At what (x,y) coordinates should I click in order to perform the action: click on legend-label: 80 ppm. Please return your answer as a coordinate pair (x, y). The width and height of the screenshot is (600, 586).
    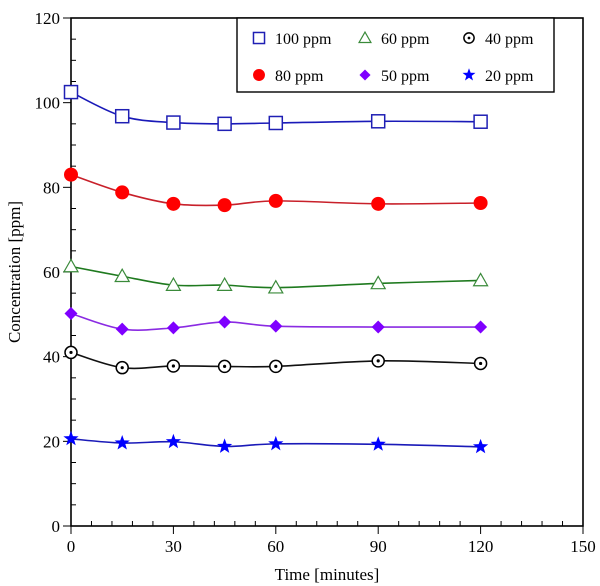
    Looking at the image, I should click on (299, 76).